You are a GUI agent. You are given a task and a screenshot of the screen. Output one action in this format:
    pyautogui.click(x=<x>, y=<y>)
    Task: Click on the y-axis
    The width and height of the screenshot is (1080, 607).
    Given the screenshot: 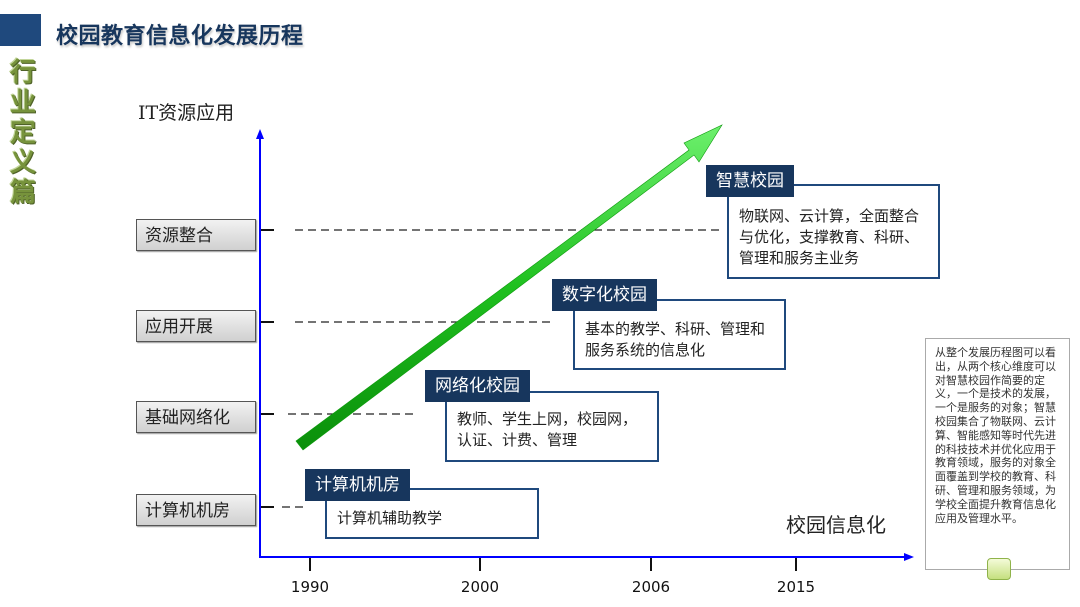 What is the action you would take?
    pyautogui.click(x=260, y=343)
    